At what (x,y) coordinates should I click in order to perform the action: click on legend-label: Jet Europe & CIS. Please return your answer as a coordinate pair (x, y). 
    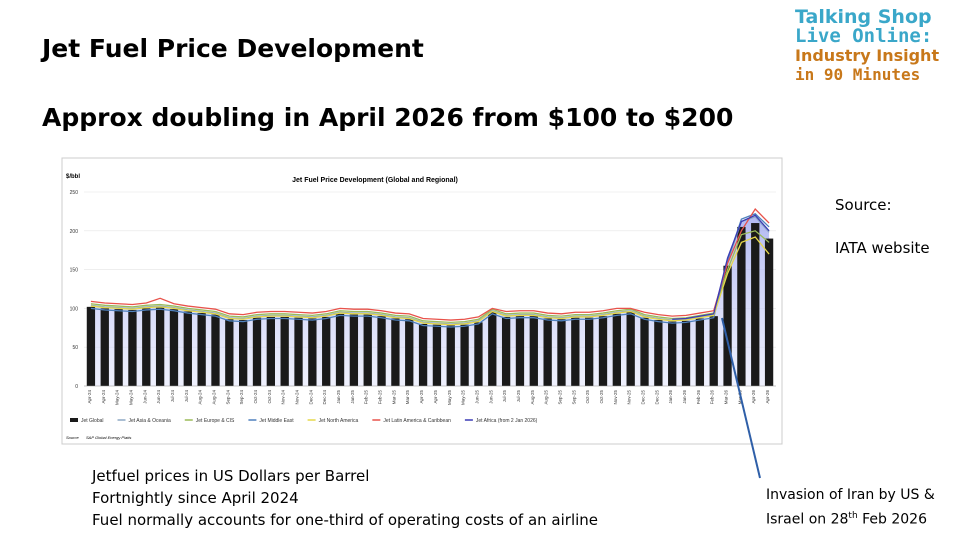
    Looking at the image, I should click on (215, 421).